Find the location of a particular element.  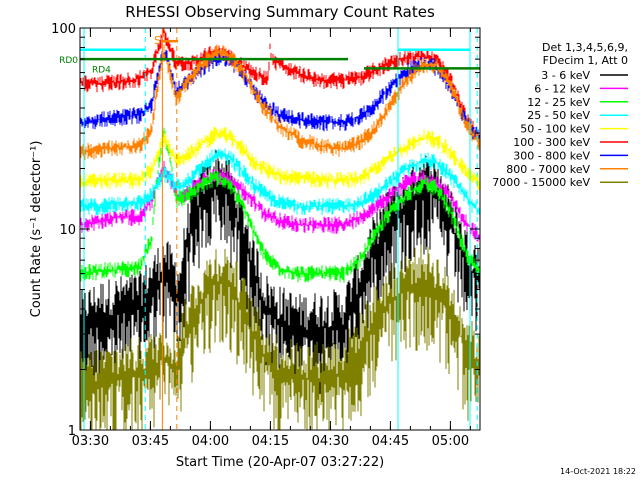

x-tick-label-2: 04:00 is located at coordinates (210, 441).